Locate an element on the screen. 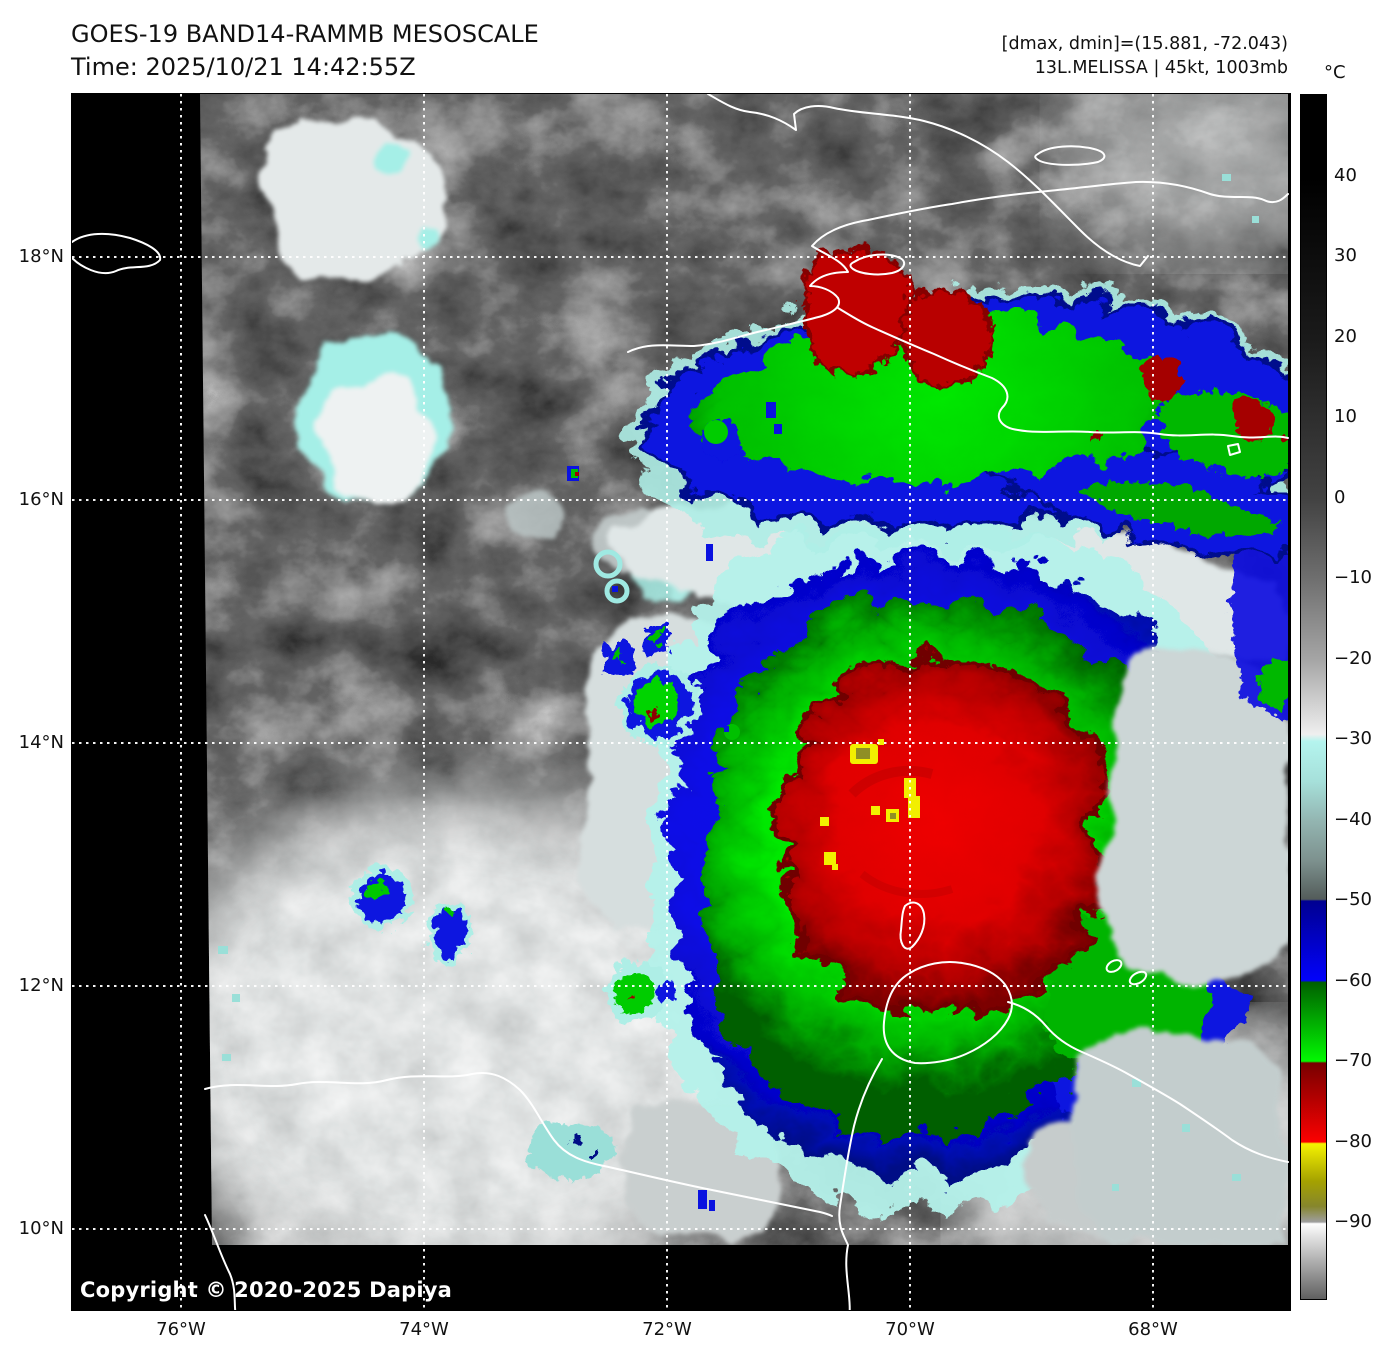 This screenshot has width=1390, height=1359. coastline-jamaica is located at coordinates (117, 253).